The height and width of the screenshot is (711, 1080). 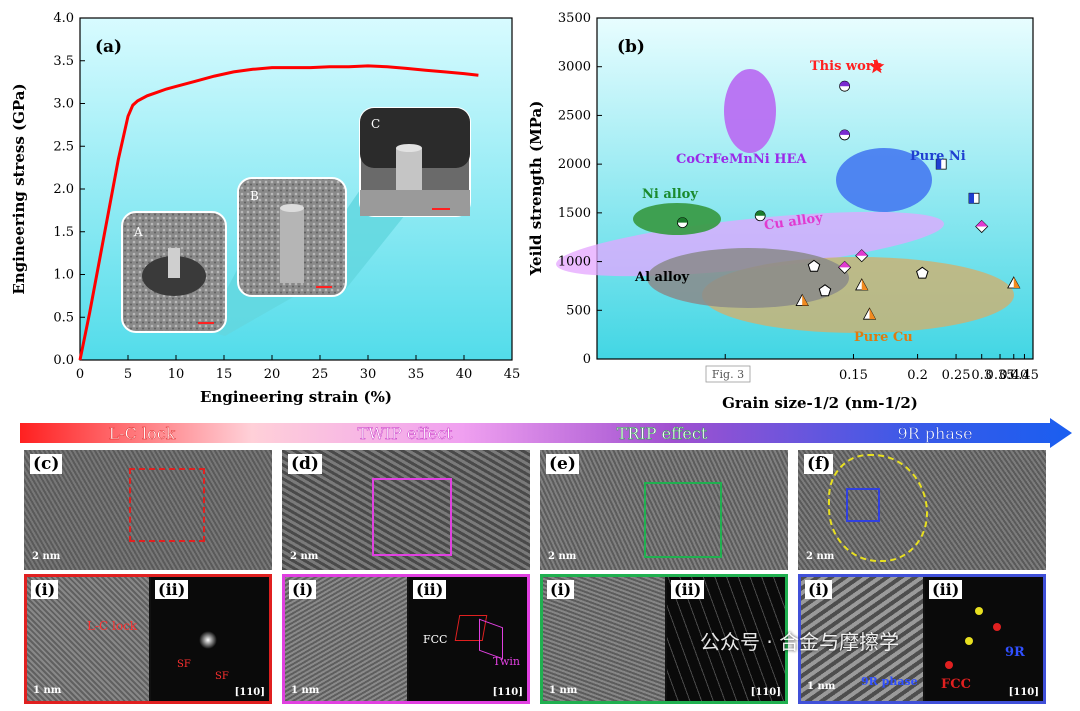 What do you see at coordinates (938, 156) in the screenshot?
I see `label-pure-ni: Pure Ni` at bounding box center [938, 156].